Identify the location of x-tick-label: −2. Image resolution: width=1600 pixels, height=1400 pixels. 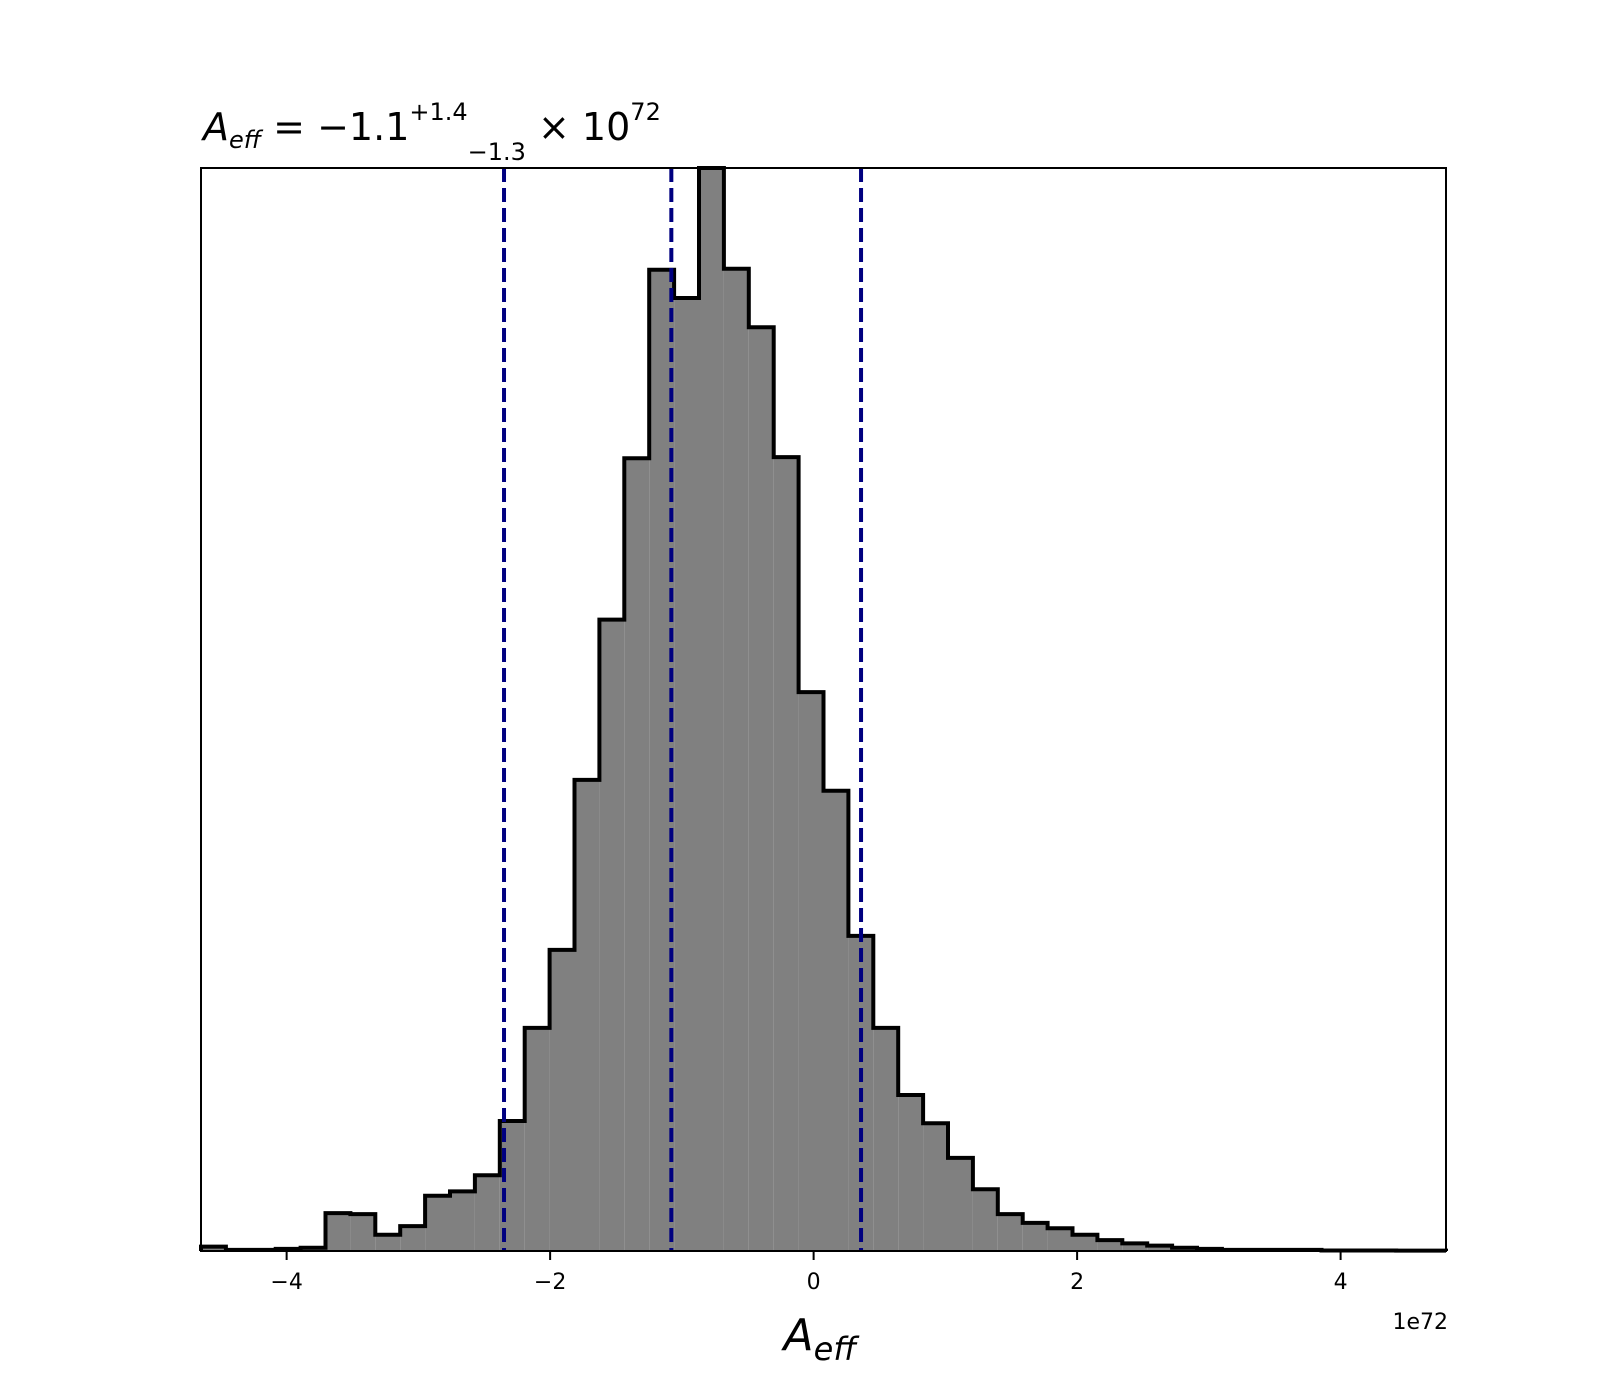
(550, 1282).